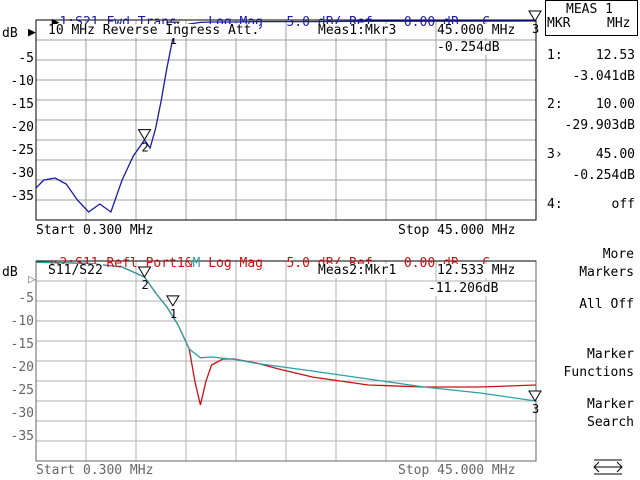 The height and width of the screenshot is (480, 640). I want to click on ch1-ytick: -5, so click(26, 58).